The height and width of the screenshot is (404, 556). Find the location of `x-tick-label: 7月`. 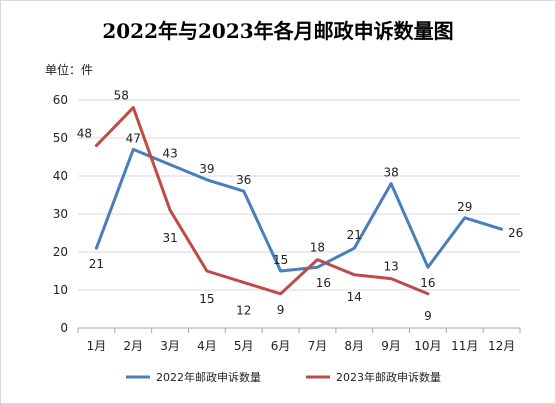

x-tick-label: 7月 is located at coordinates (318, 346).